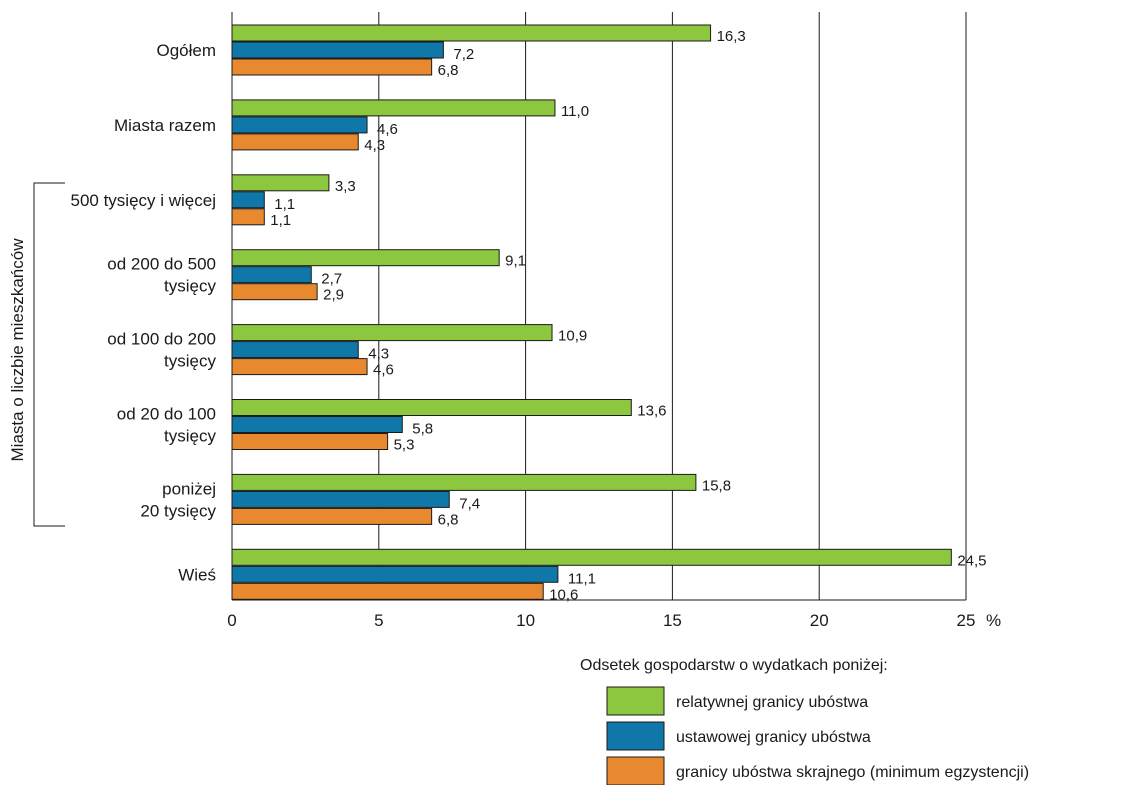 This screenshot has height=785, width=1137. What do you see at coordinates (178, 499) in the screenshot?
I see `category-label-7: poniżej 20 tysięcy` at bounding box center [178, 499].